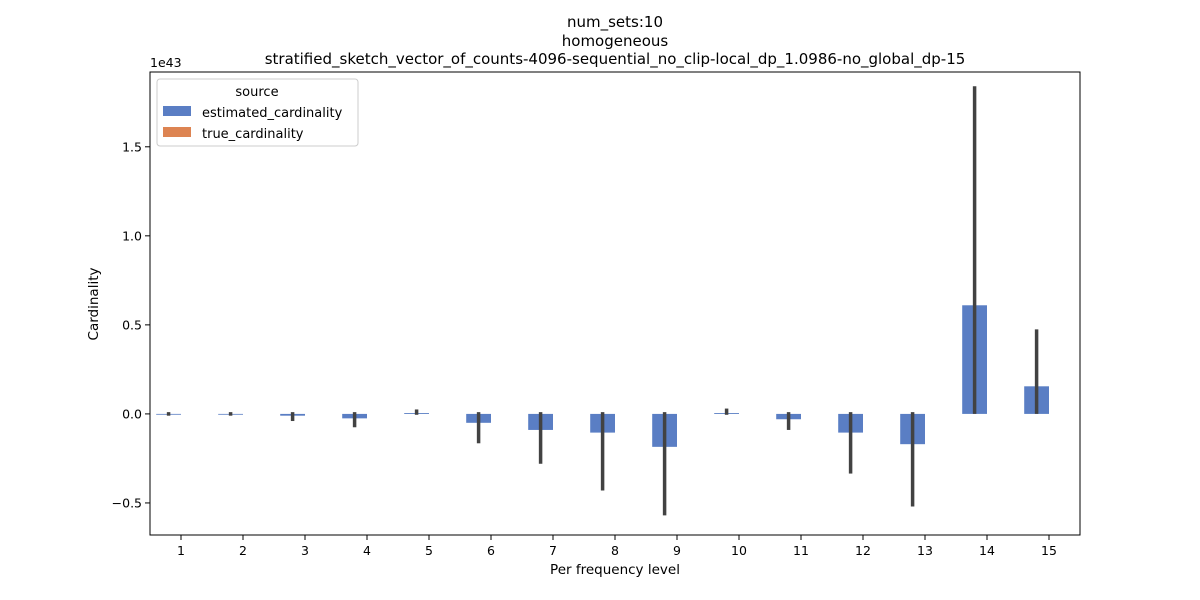 The image size is (1200, 600). Describe the element at coordinates (166, 62) in the screenshot. I see `y-offset-label: 1e43` at that location.